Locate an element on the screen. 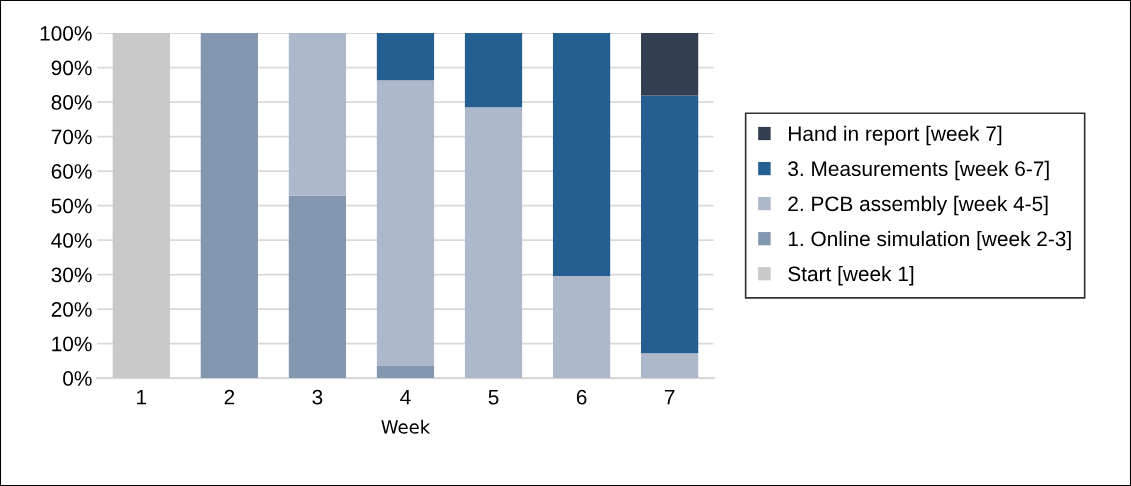 Image resolution: width=1131 pixels, height=486 pixels. y-tick-label: 0% is located at coordinates (77, 378).